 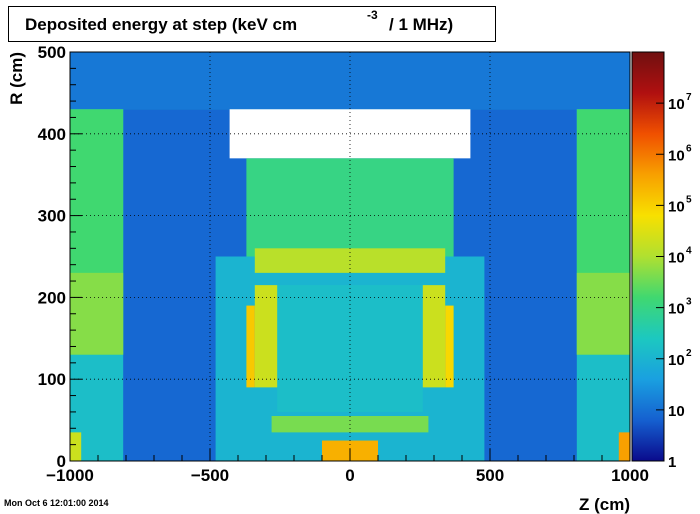 What do you see at coordinates (490, 475) in the screenshot?
I see `x-tick-label-3: 500` at bounding box center [490, 475].